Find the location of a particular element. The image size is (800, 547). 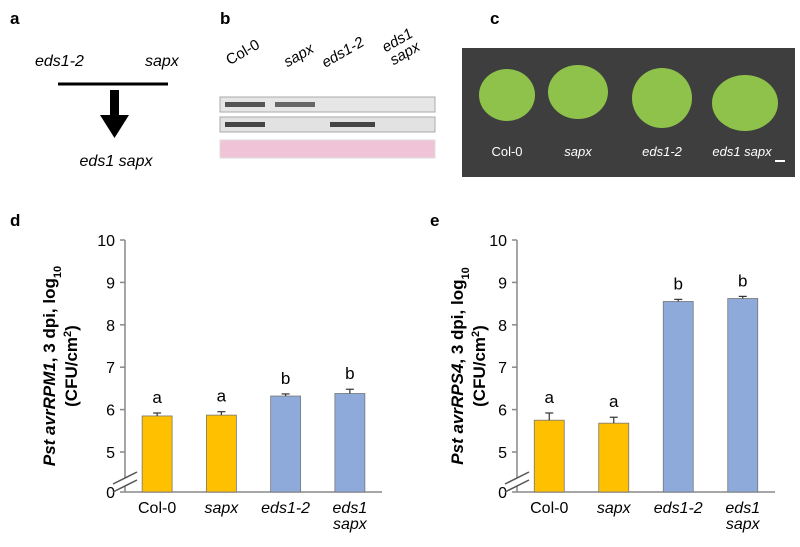

y-axis-label-part: Pst avrRPM1 is located at coordinates (49, 414).